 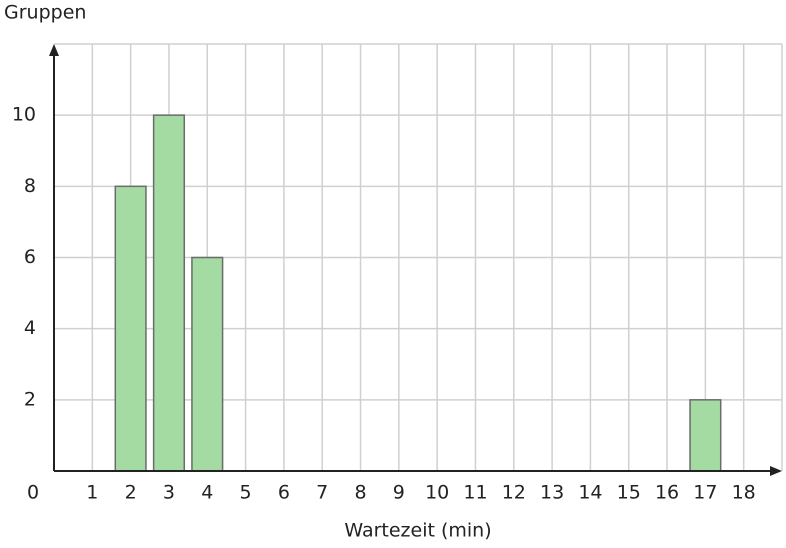 I want to click on x-tick-label: 6, so click(x=284, y=493).